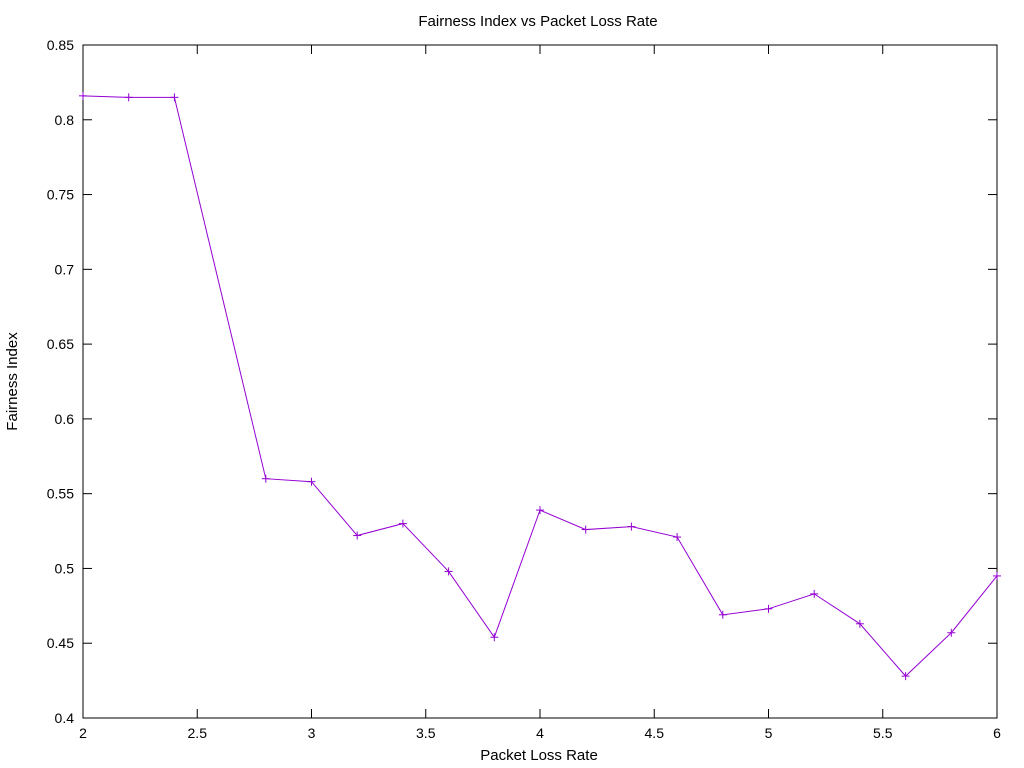  What do you see at coordinates (997, 733) in the screenshot?
I see `x-tick-label: 6` at bounding box center [997, 733].